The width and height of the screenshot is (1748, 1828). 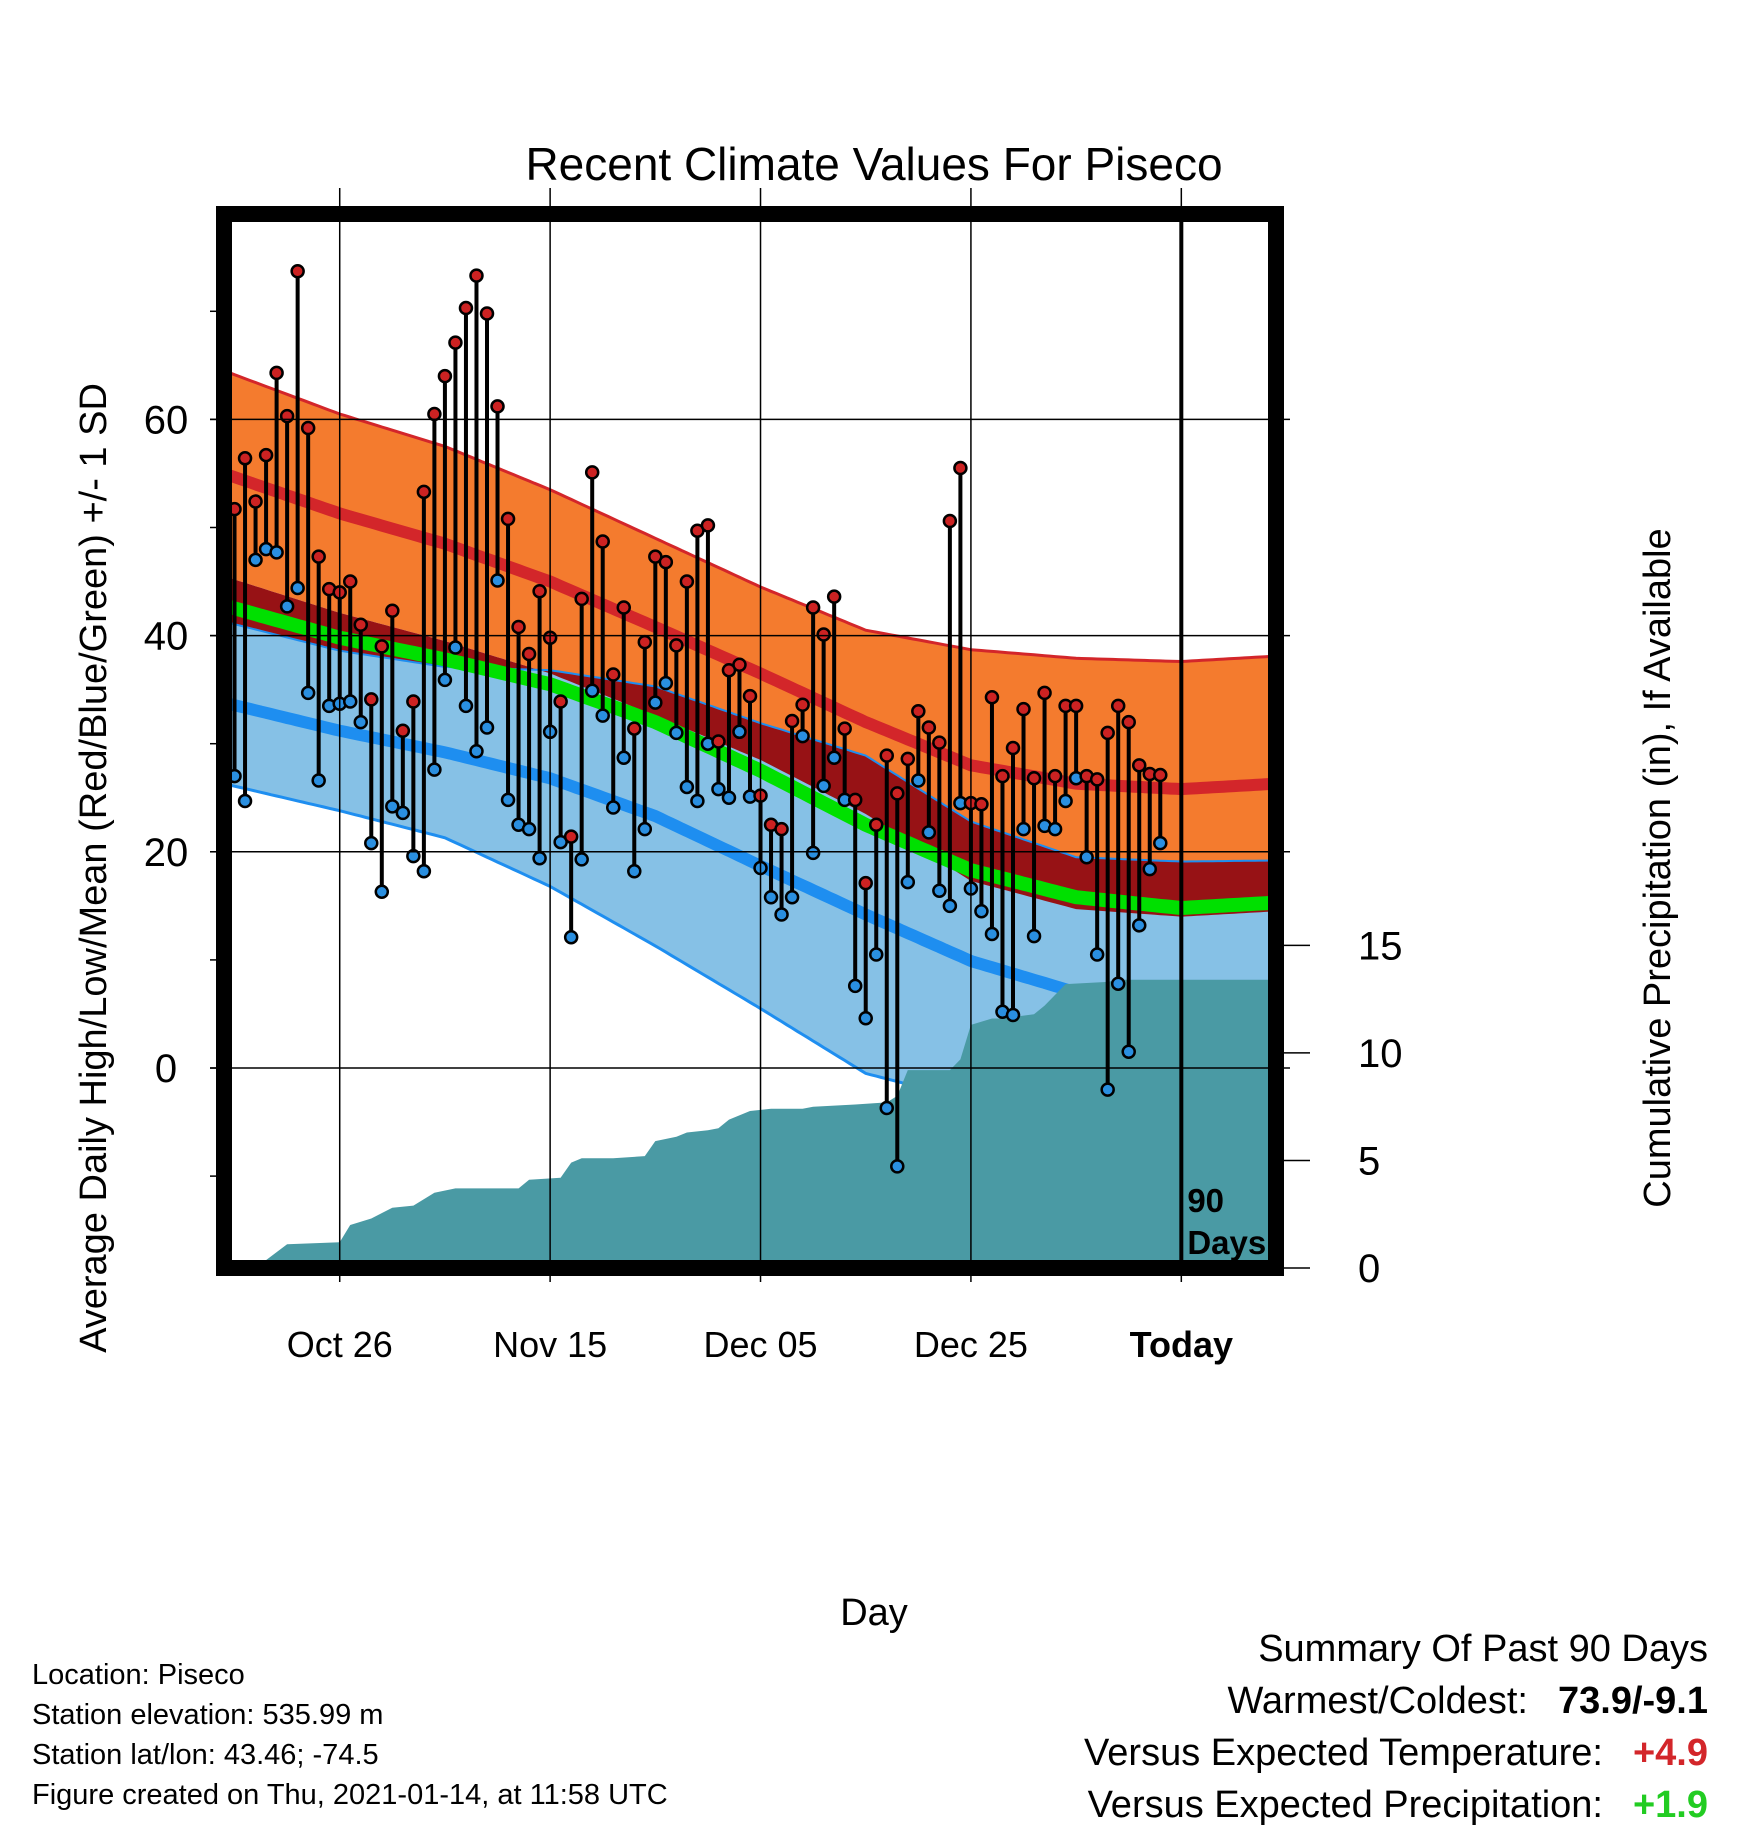 I want to click on summary-temperature: Versus Expected Temperature: +4.9, so click(x=1396, y=1753).